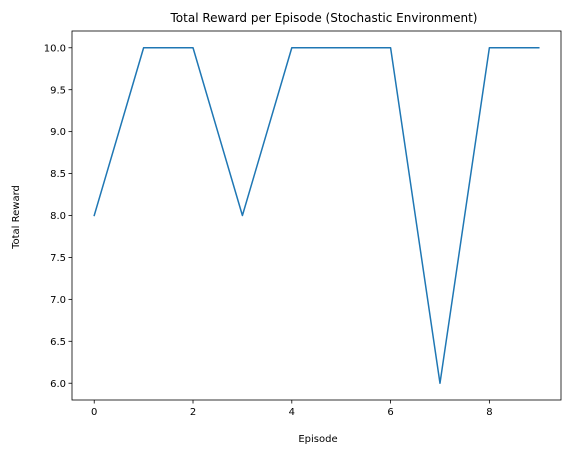 This screenshot has width=576, height=455. What do you see at coordinates (94, 412) in the screenshot?
I see `x-tick-label: 0` at bounding box center [94, 412].